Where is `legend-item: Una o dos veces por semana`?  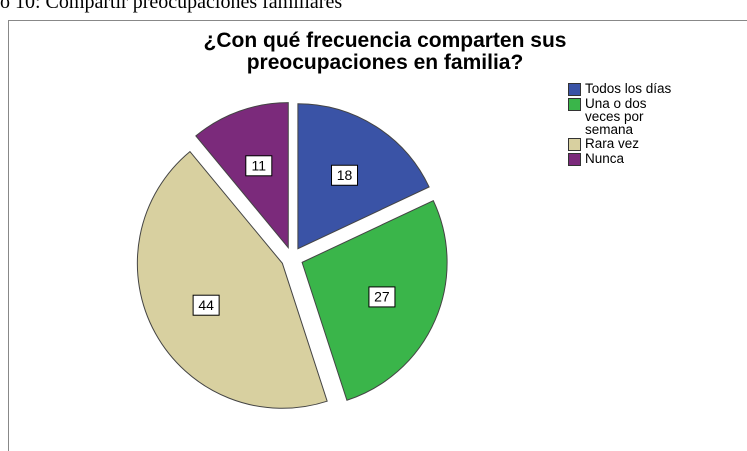
legend-item: Una o dos veces por semana is located at coordinates (621, 116).